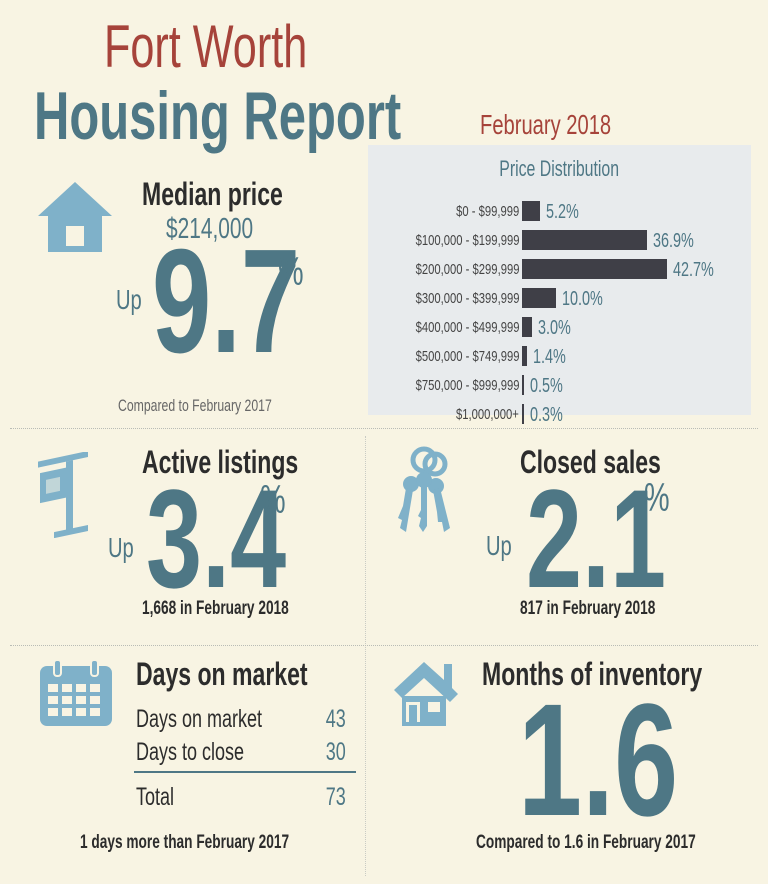 Image resolution: width=768 pixels, height=884 pixels. What do you see at coordinates (199, 719) in the screenshot?
I see `row-label: Days on market` at bounding box center [199, 719].